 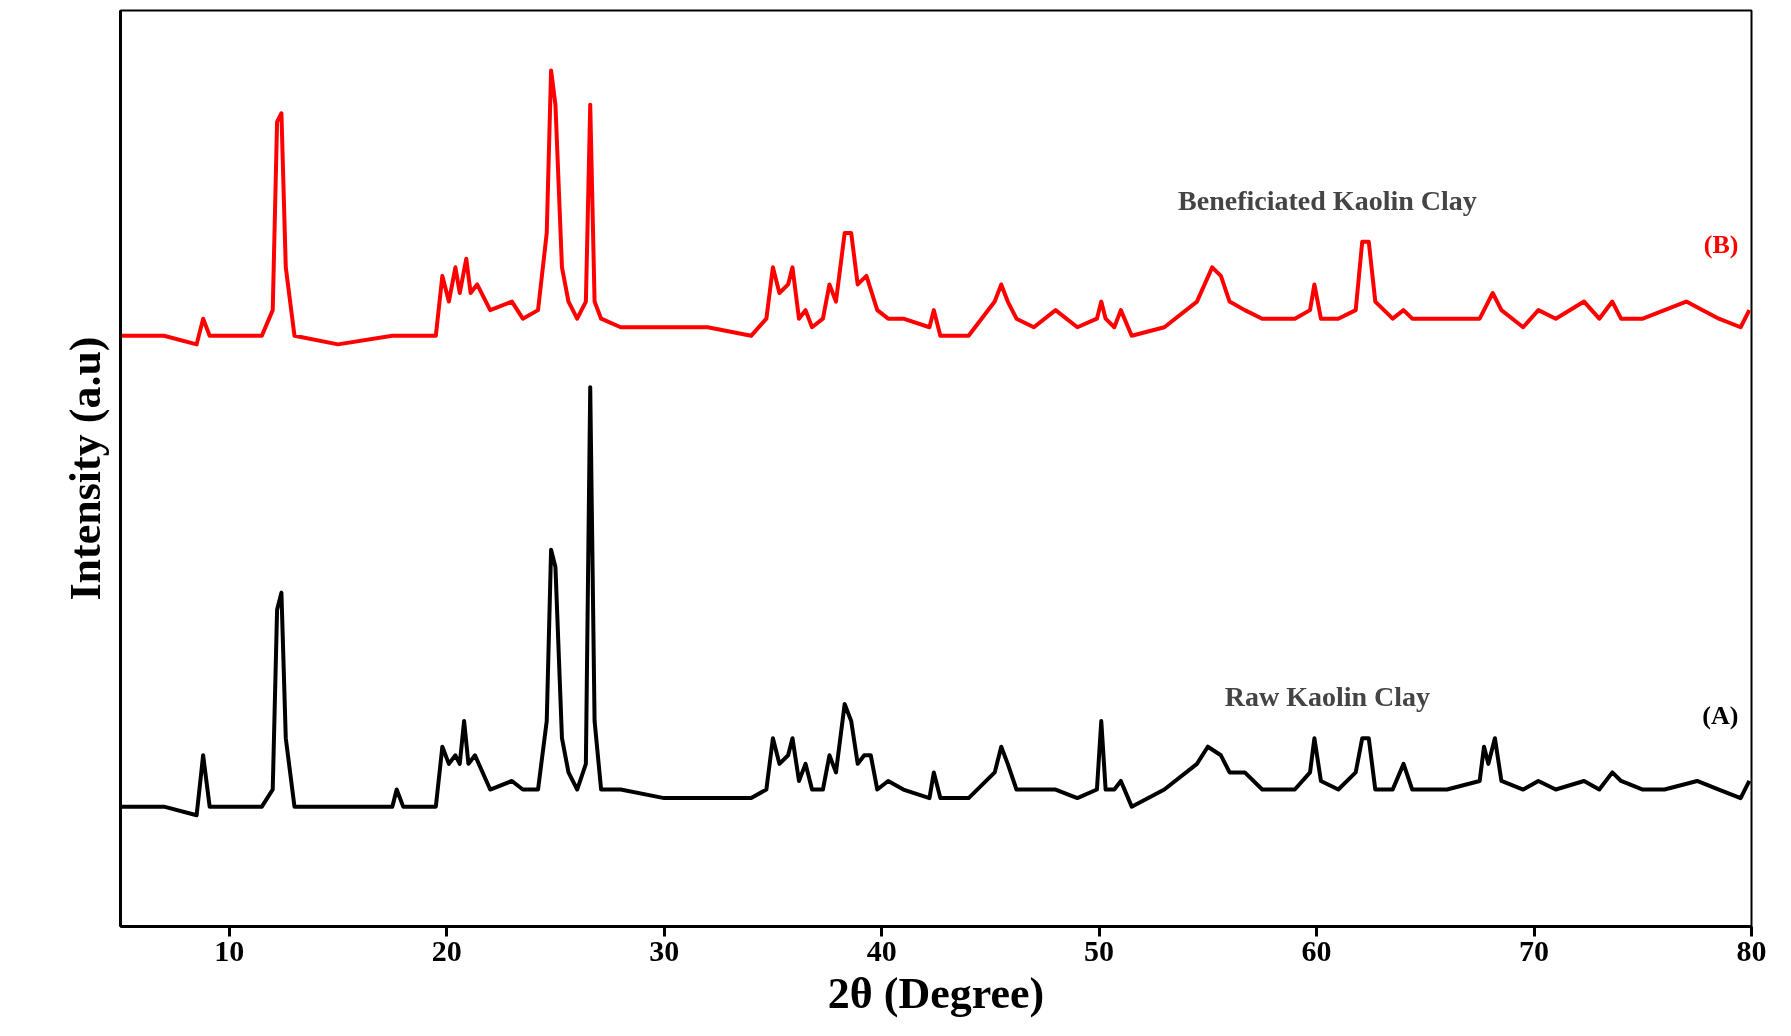 What do you see at coordinates (229, 950) in the screenshot?
I see `x-tick-label: 10` at bounding box center [229, 950].